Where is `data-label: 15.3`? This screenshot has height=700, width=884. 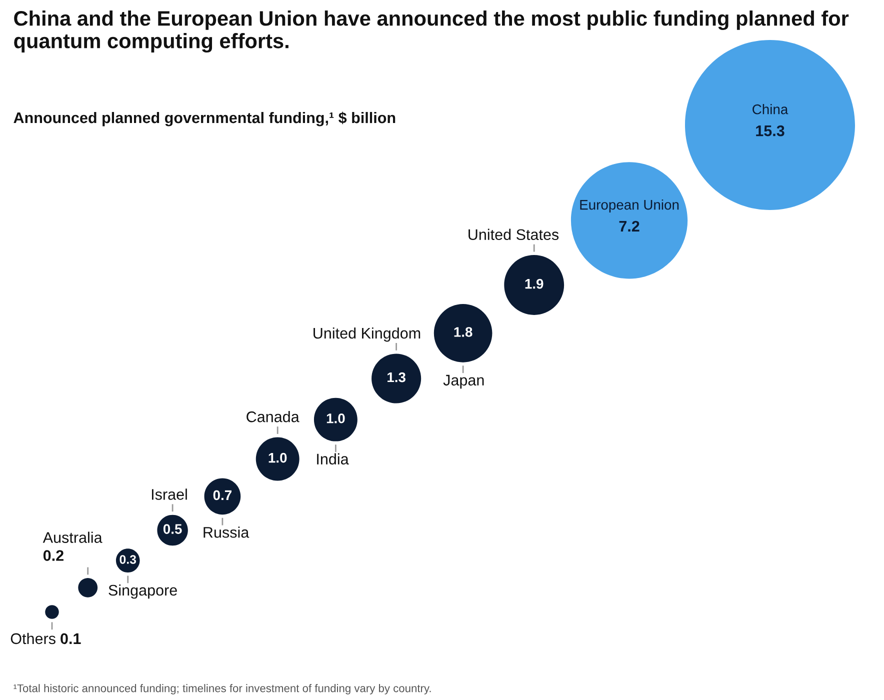
data-label: 15.3 is located at coordinates (770, 130).